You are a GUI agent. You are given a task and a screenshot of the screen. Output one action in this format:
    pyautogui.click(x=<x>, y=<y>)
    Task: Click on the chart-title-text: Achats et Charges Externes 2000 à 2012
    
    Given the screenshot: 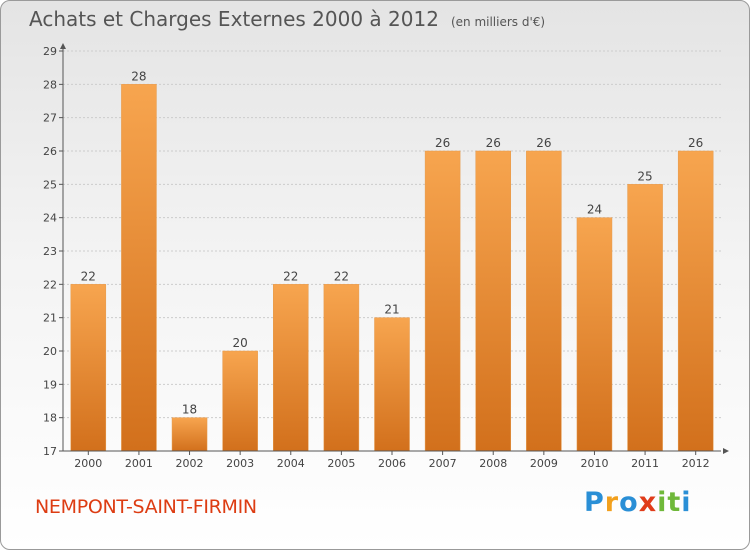 What is the action you would take?
    pyautogui.click(x=234, y=19)
    